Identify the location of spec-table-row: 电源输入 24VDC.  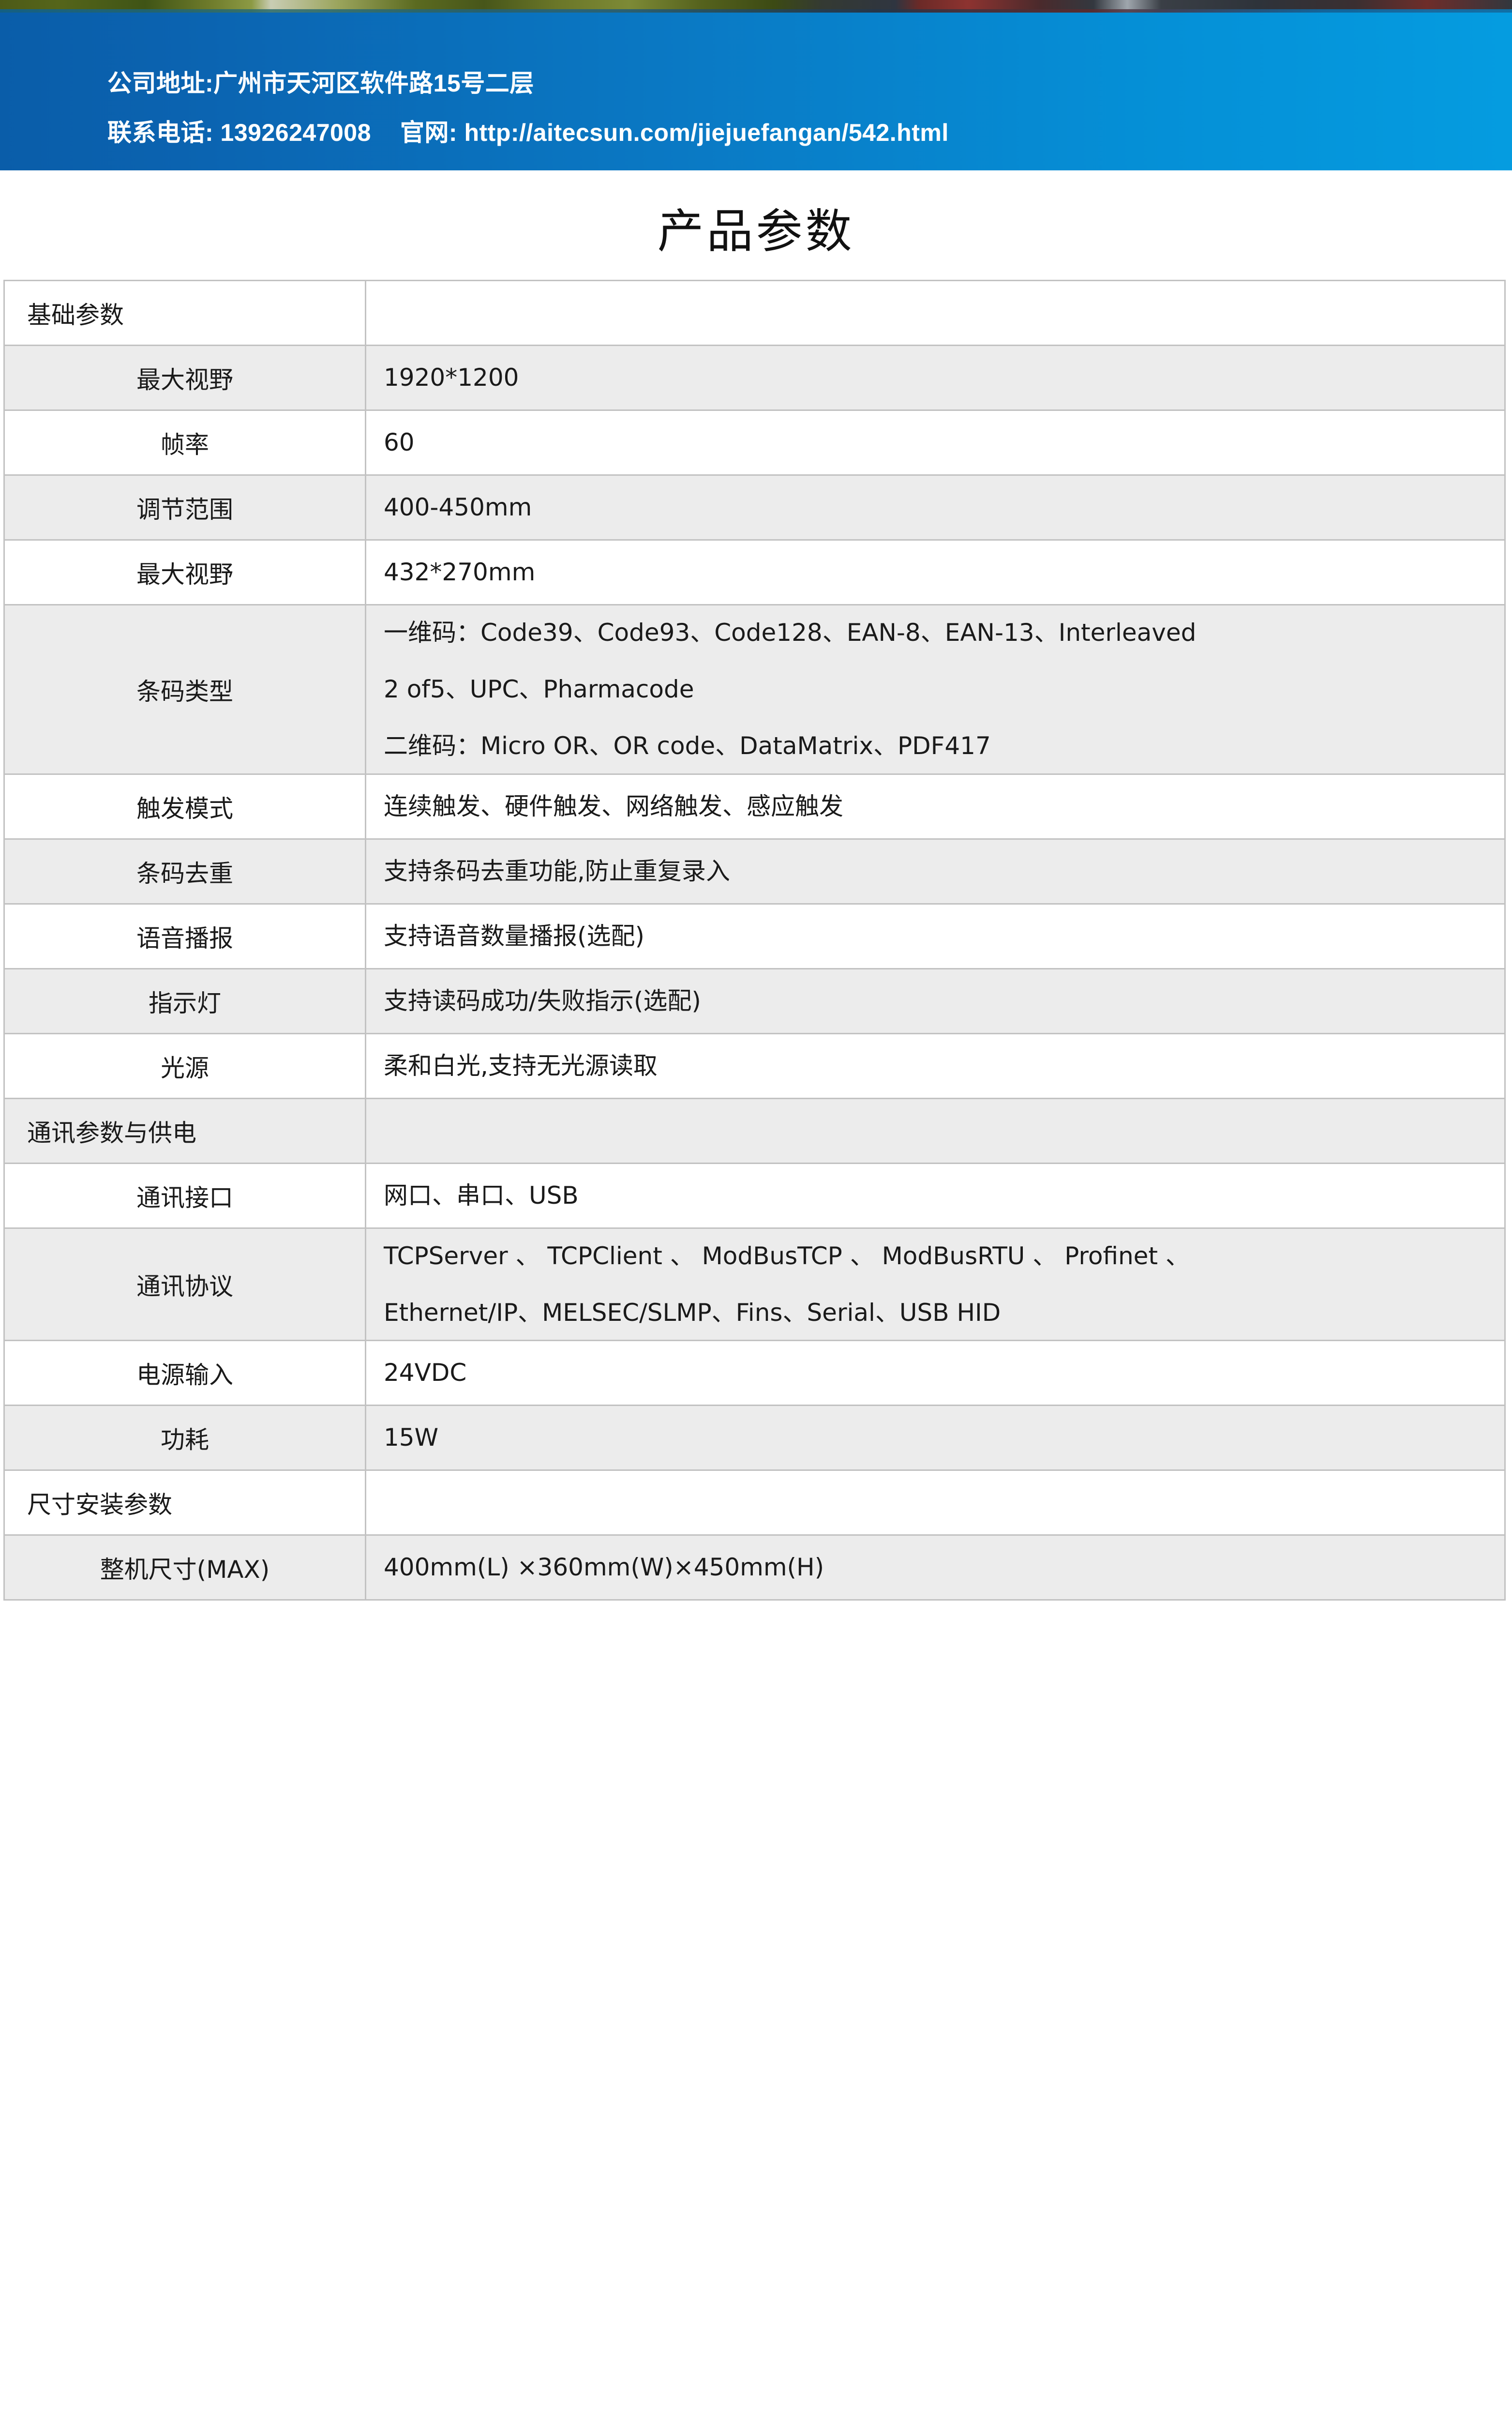
(754, 1373).